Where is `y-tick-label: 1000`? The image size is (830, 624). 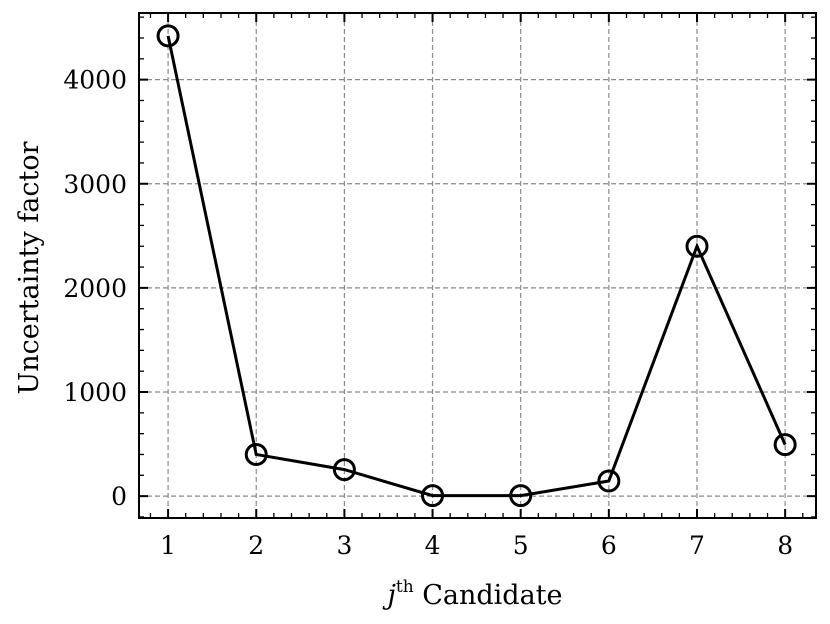
y-tick-label: 1000 is located at coordinates (95, 392).